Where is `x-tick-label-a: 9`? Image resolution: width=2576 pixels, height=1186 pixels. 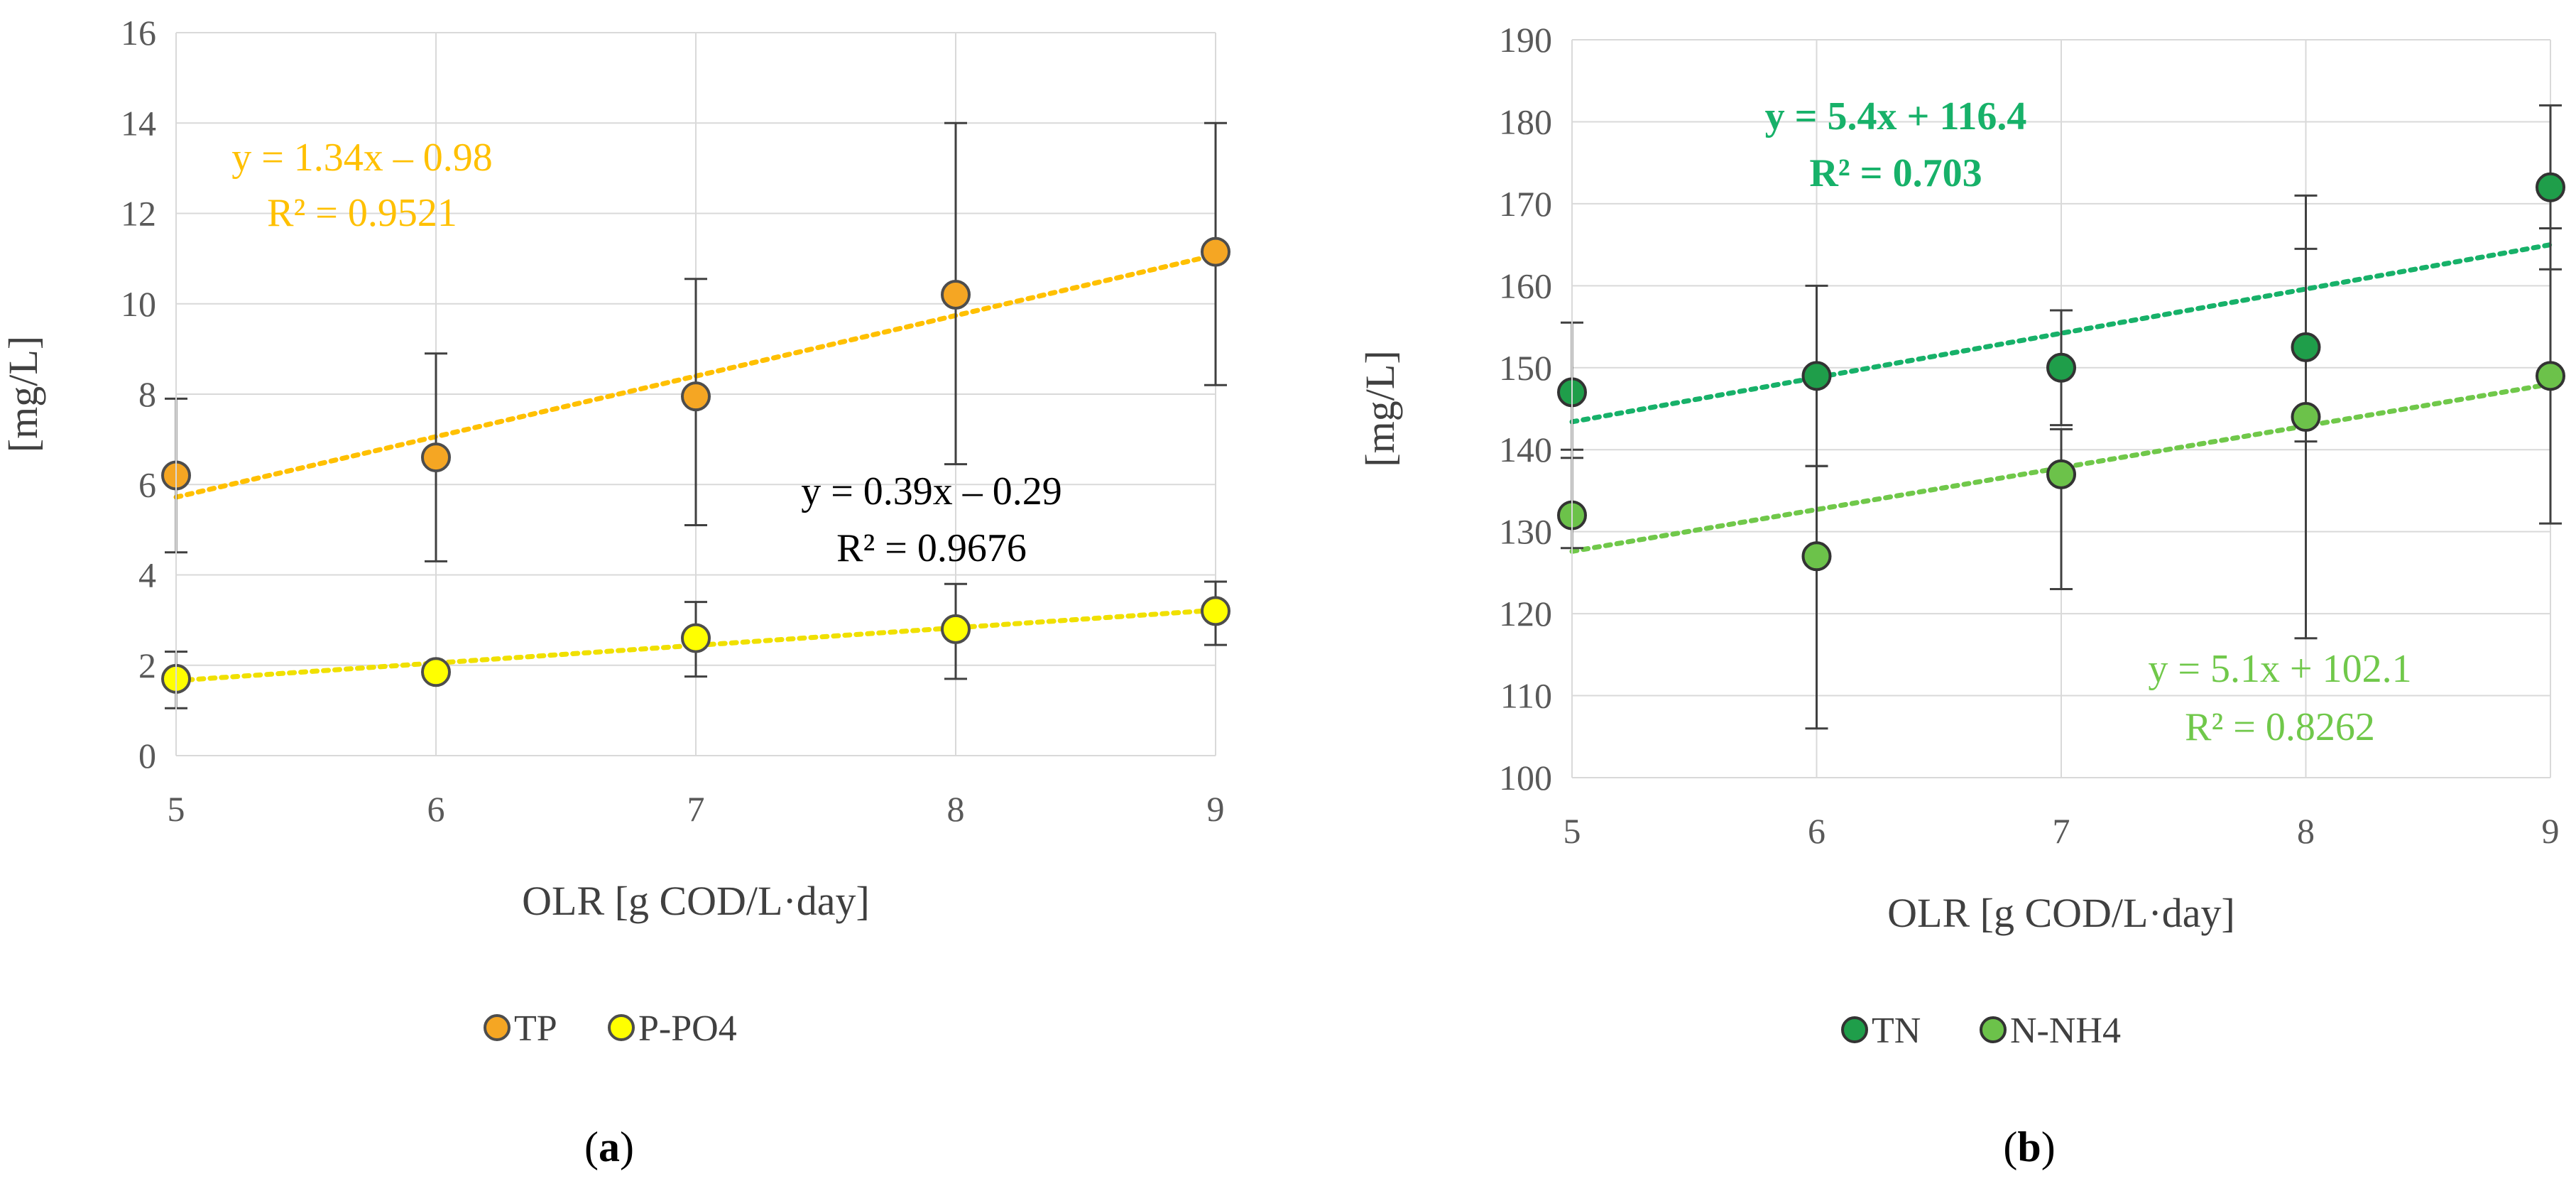 x-tick-label-a: 9 is located at coordinates (1216, 809).